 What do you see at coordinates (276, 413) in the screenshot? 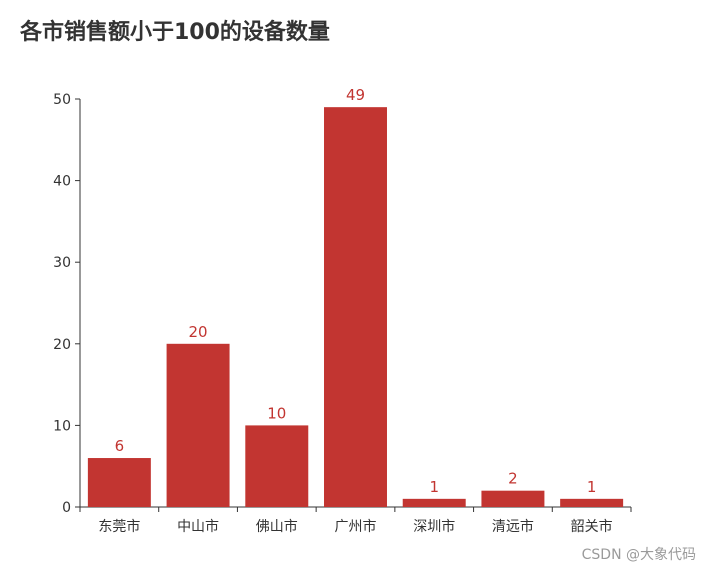
I see `data-label: 10` at bounding box center [276, 413].